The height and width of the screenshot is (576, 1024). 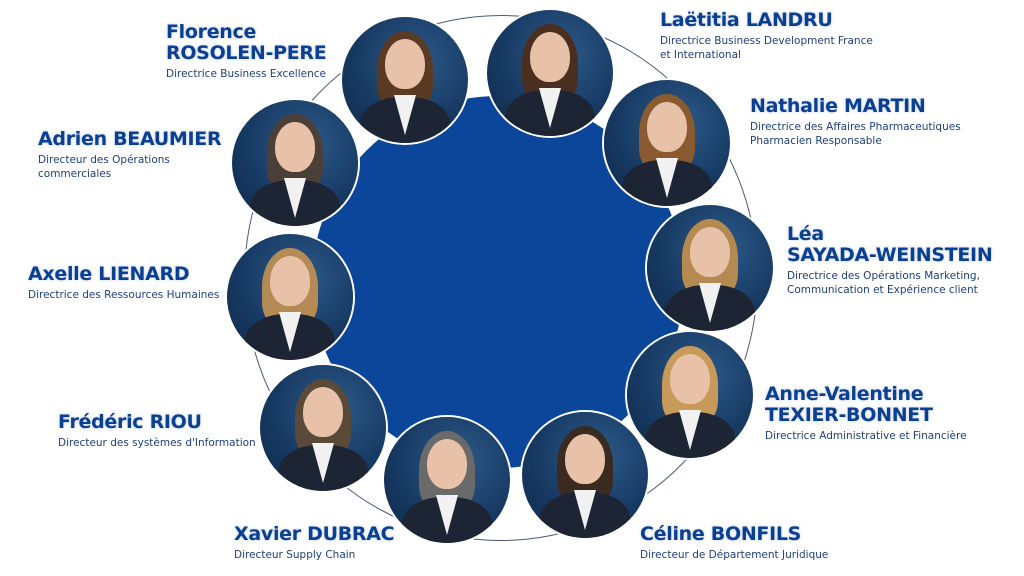 I want to click on member-name: Céline BONFILS, so click(x=734, y=534).